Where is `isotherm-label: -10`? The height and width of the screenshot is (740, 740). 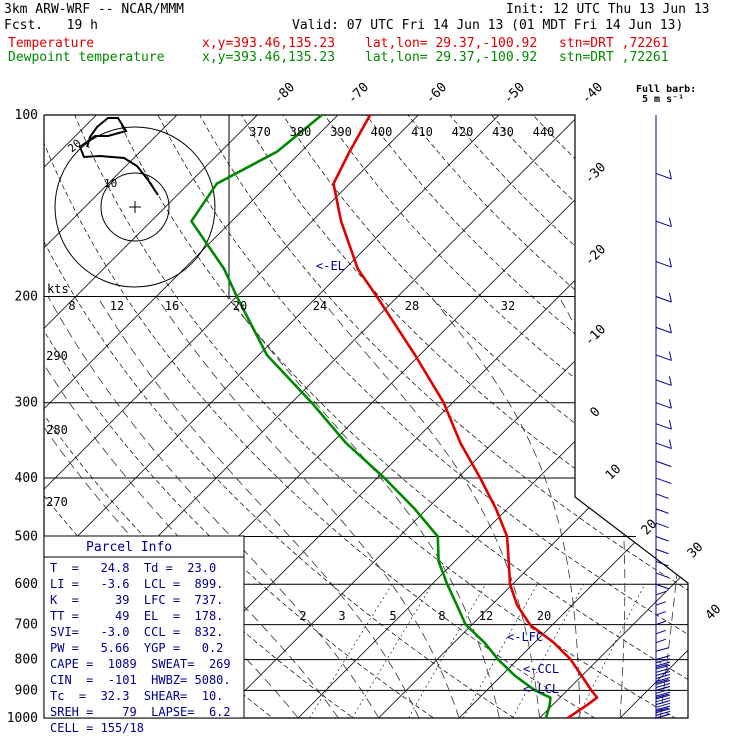
isotherm-label: -10 is located at coordinates (595, 335).